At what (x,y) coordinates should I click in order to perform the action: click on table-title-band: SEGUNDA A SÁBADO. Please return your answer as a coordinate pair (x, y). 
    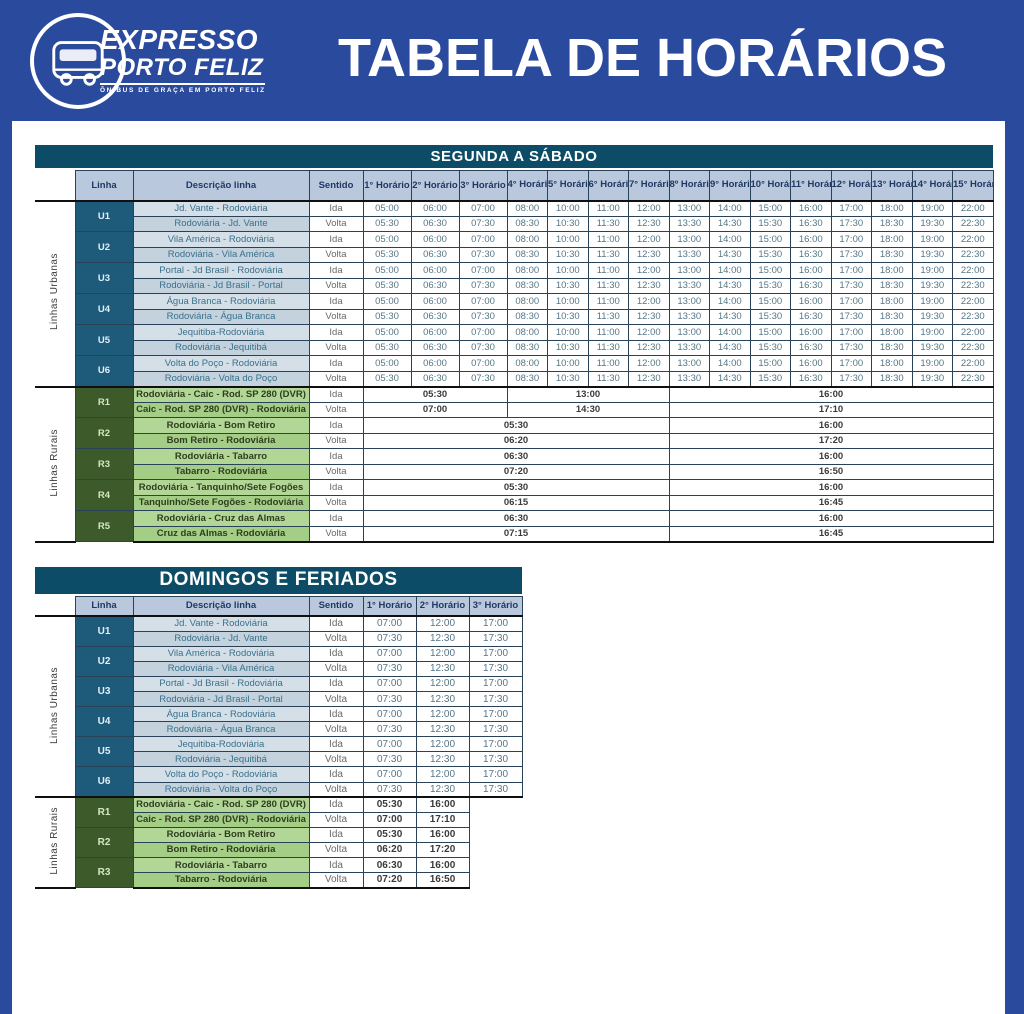
    Looking at the image, I should click on (514, 156).